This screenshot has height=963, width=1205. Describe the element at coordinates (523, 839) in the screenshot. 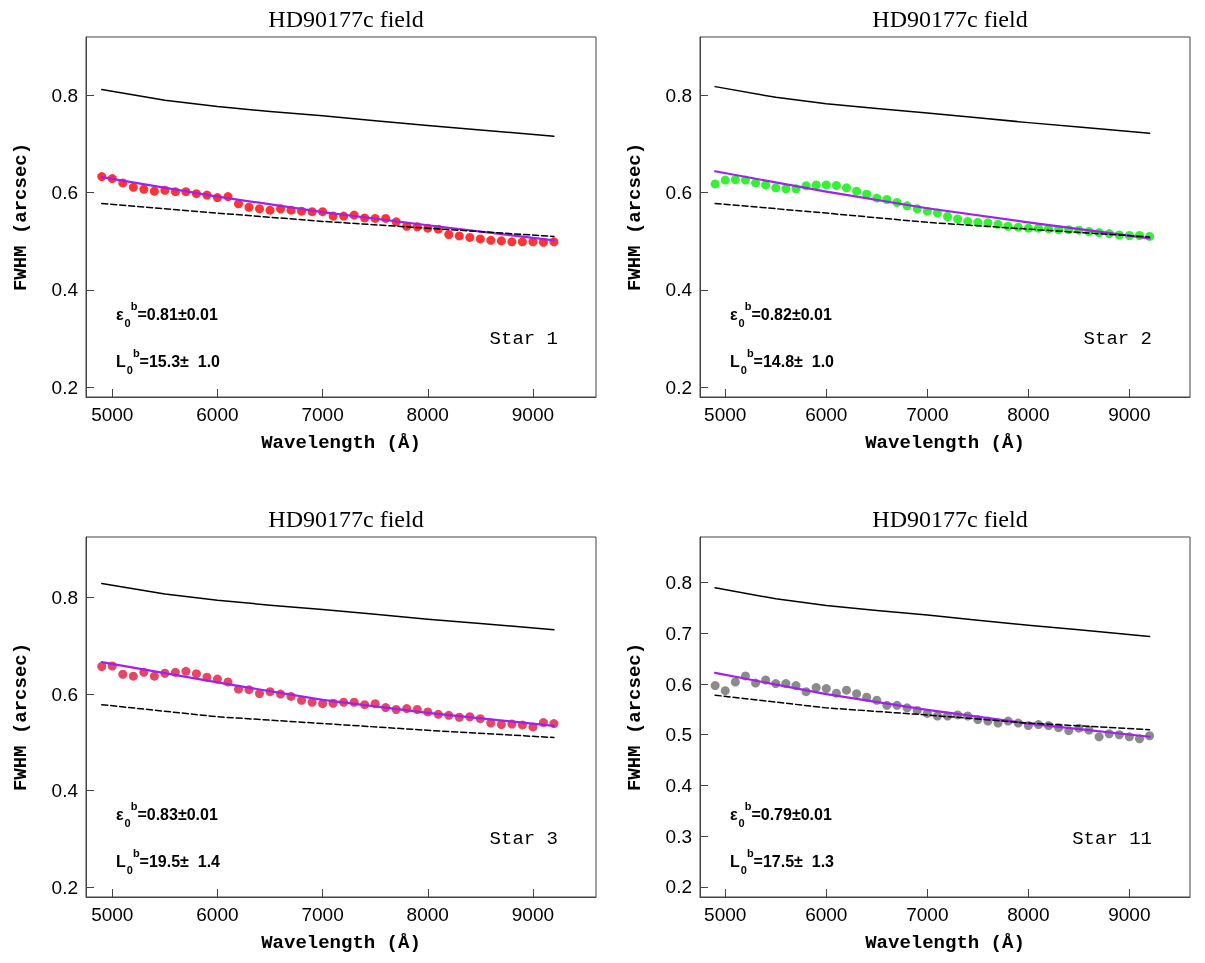

I see `annotation: Star 3` at that location.